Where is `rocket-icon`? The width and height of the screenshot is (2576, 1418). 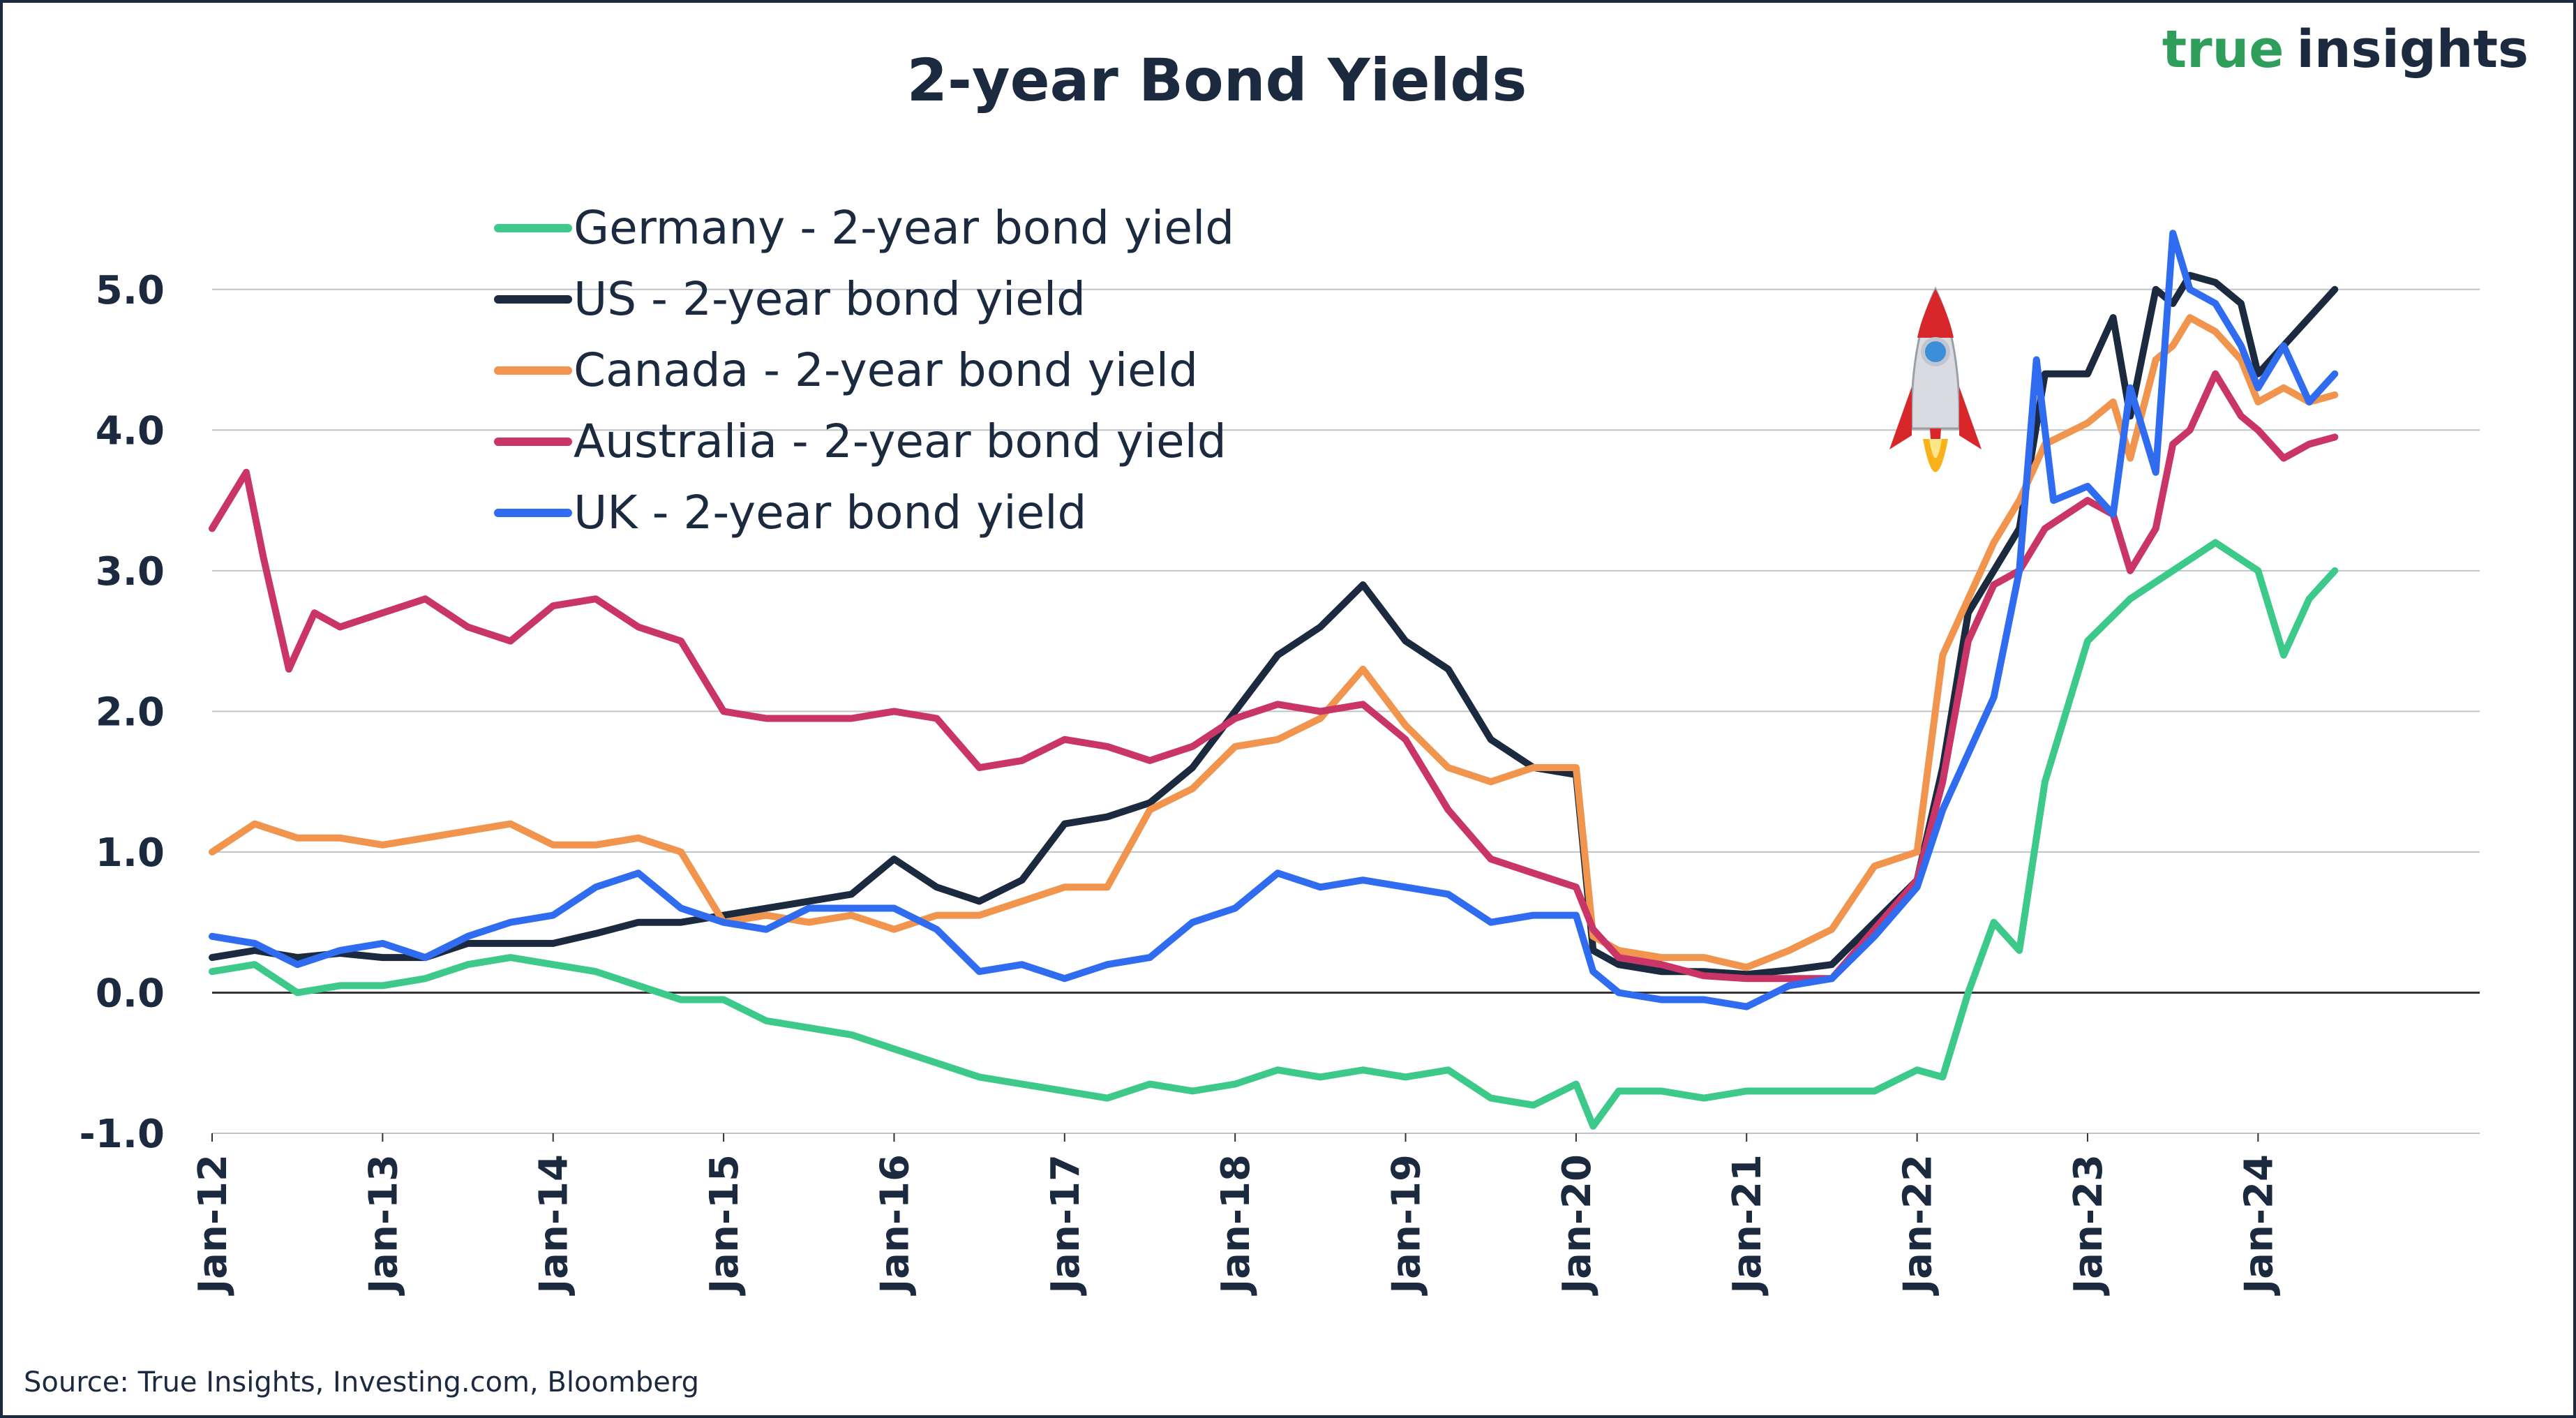 rocket-icon is located at coordinates (1935, 379).